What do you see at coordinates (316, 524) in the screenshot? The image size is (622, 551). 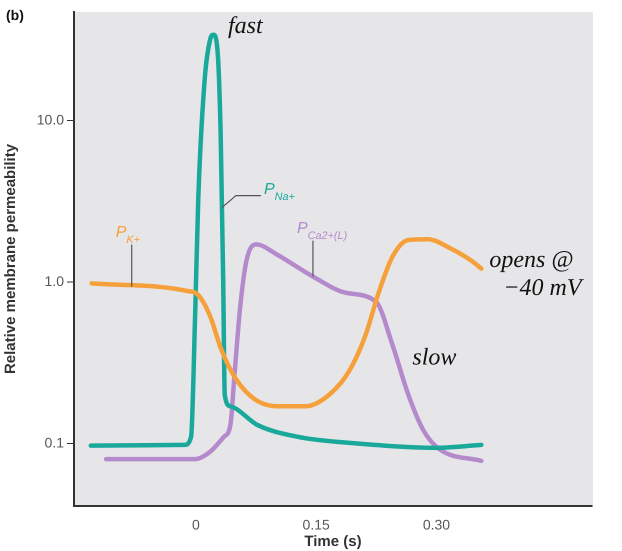 I see `x-tick-label: 0.15` at bounding box center [316, 524].